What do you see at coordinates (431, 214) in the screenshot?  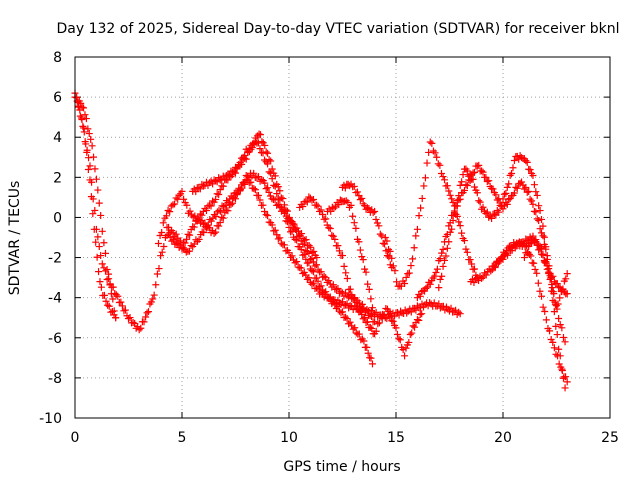 I see `series-track-j` at bounding box center [431, 214].